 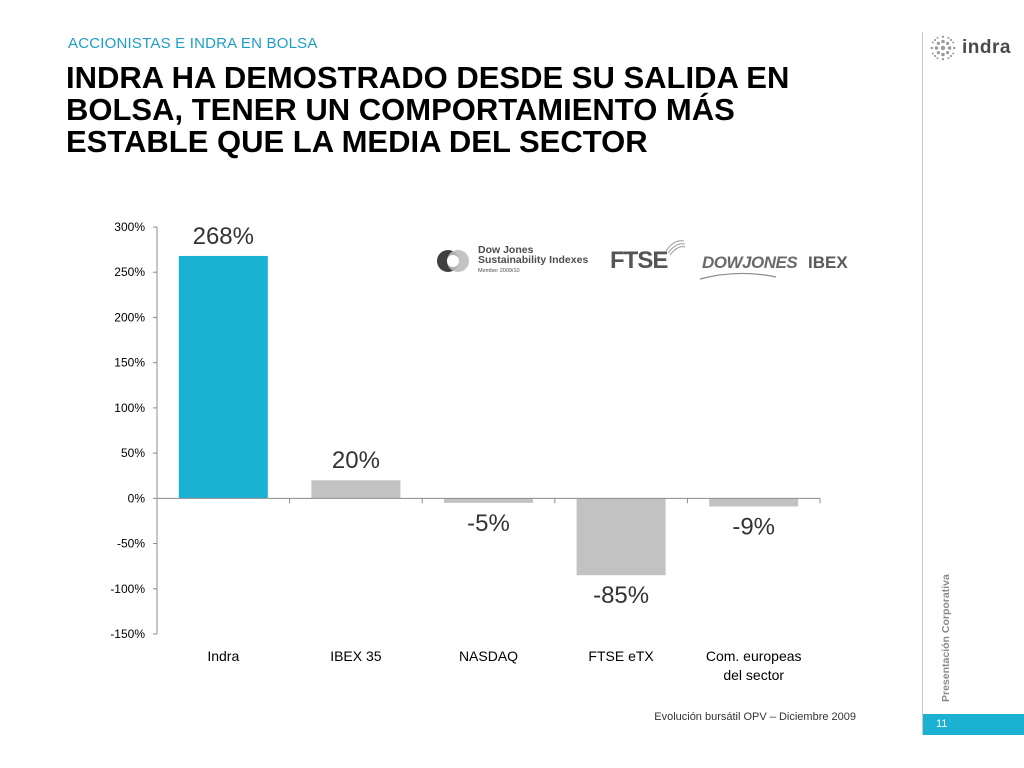 What do you see at coordinates (357, 141) in the screenshot?
I see `title-line: ESTABLE QUE LA MEDIA DEL SECTOR` at bounding box center [357, 141].